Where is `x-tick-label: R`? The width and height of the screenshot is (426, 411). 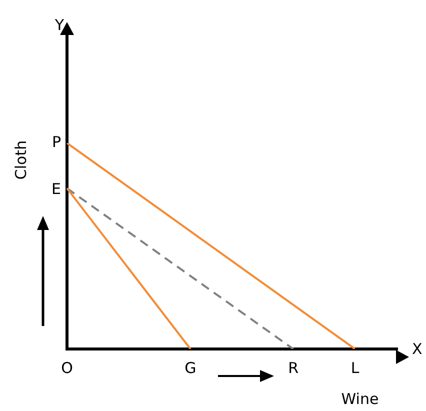 x-tick-label: R is located at coordinates (293, 367).